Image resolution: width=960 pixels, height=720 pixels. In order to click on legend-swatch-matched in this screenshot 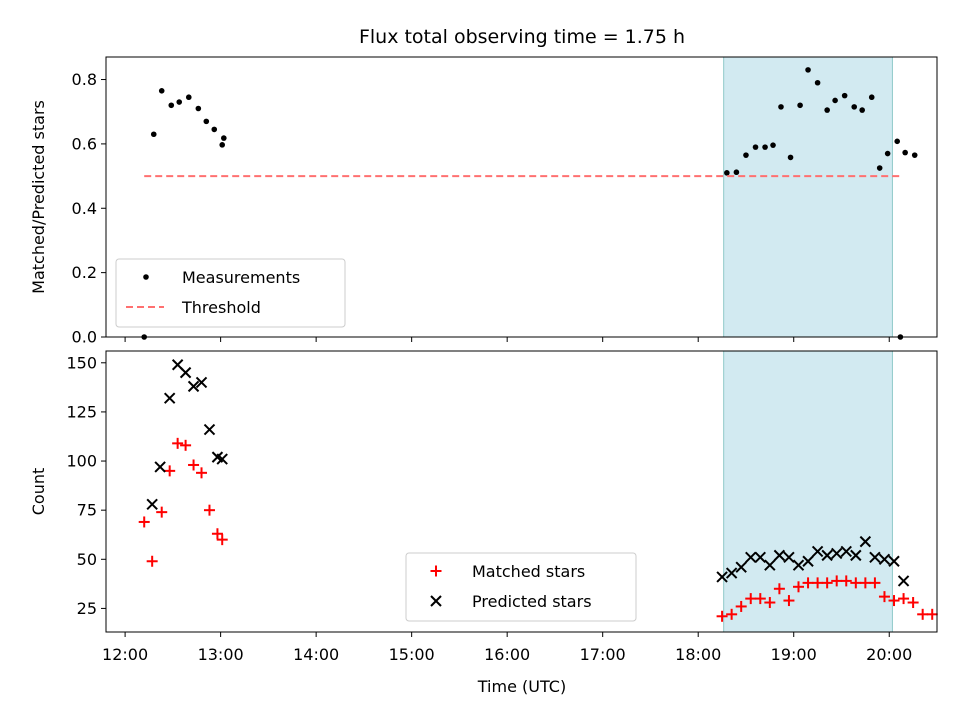, I will do `click(436, 571)`.